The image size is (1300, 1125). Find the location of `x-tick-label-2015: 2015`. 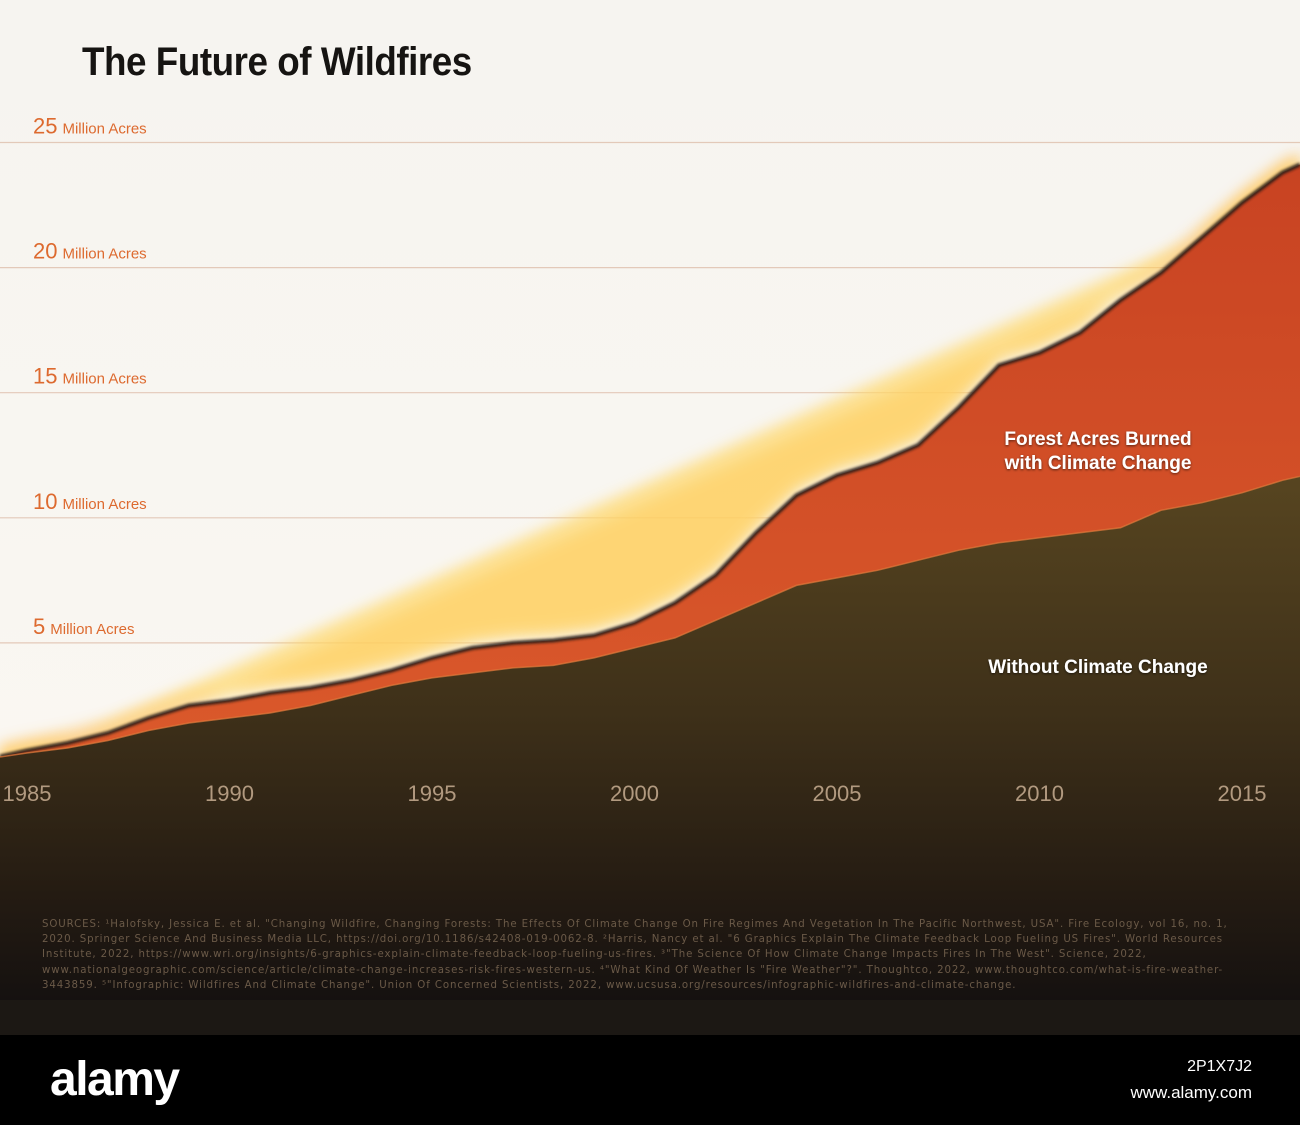

x-tick-label-2015: 2015 is located at coordinates (1242, 793).